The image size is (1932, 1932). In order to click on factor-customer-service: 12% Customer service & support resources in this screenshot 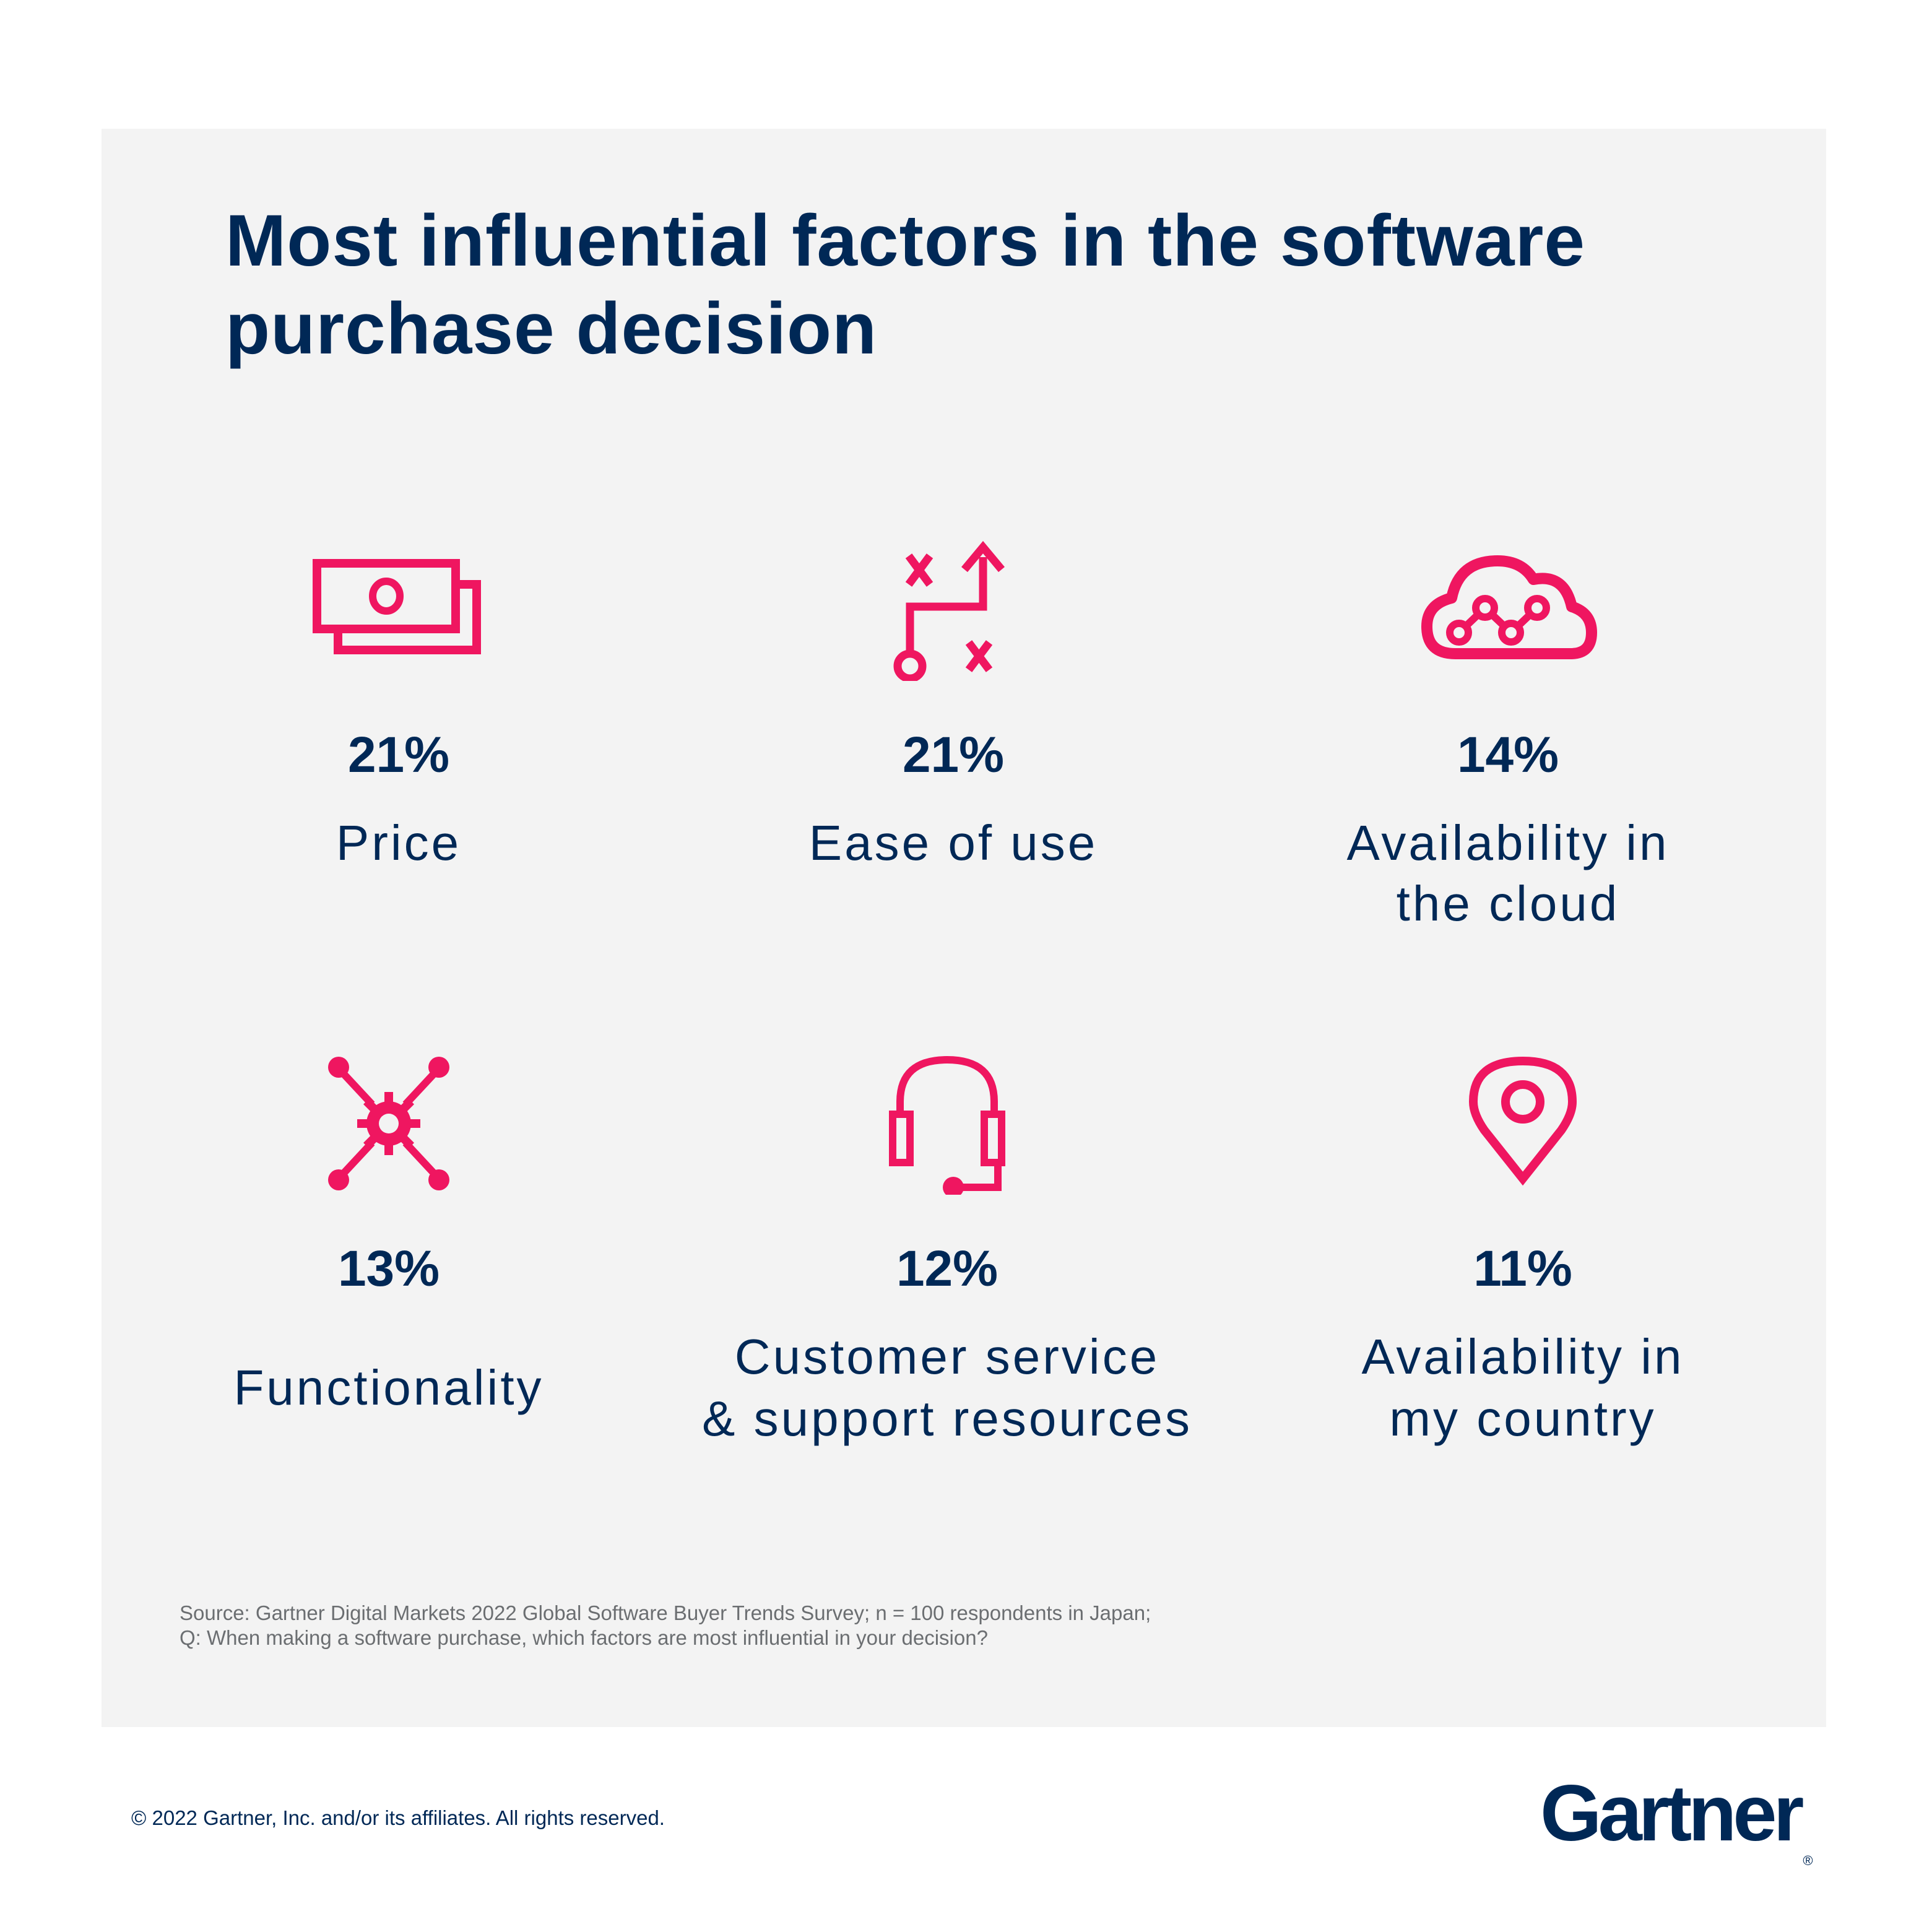, I will do `click(947, 1250)`.